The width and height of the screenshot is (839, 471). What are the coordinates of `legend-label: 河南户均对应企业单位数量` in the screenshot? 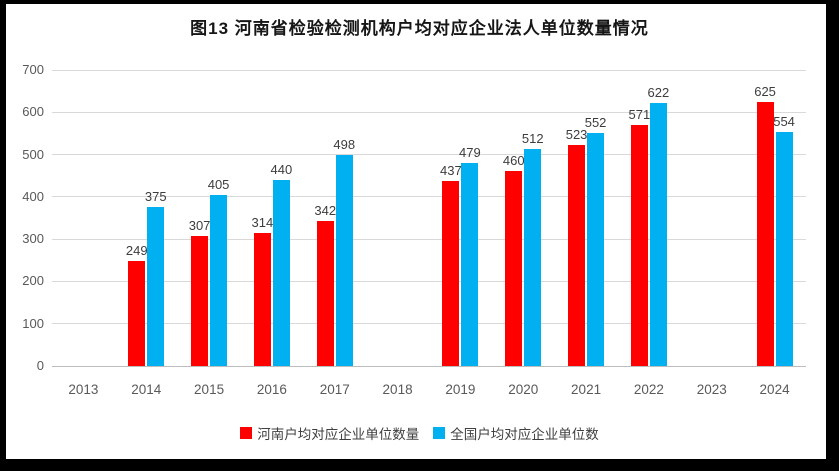 It's located at (338, 434).